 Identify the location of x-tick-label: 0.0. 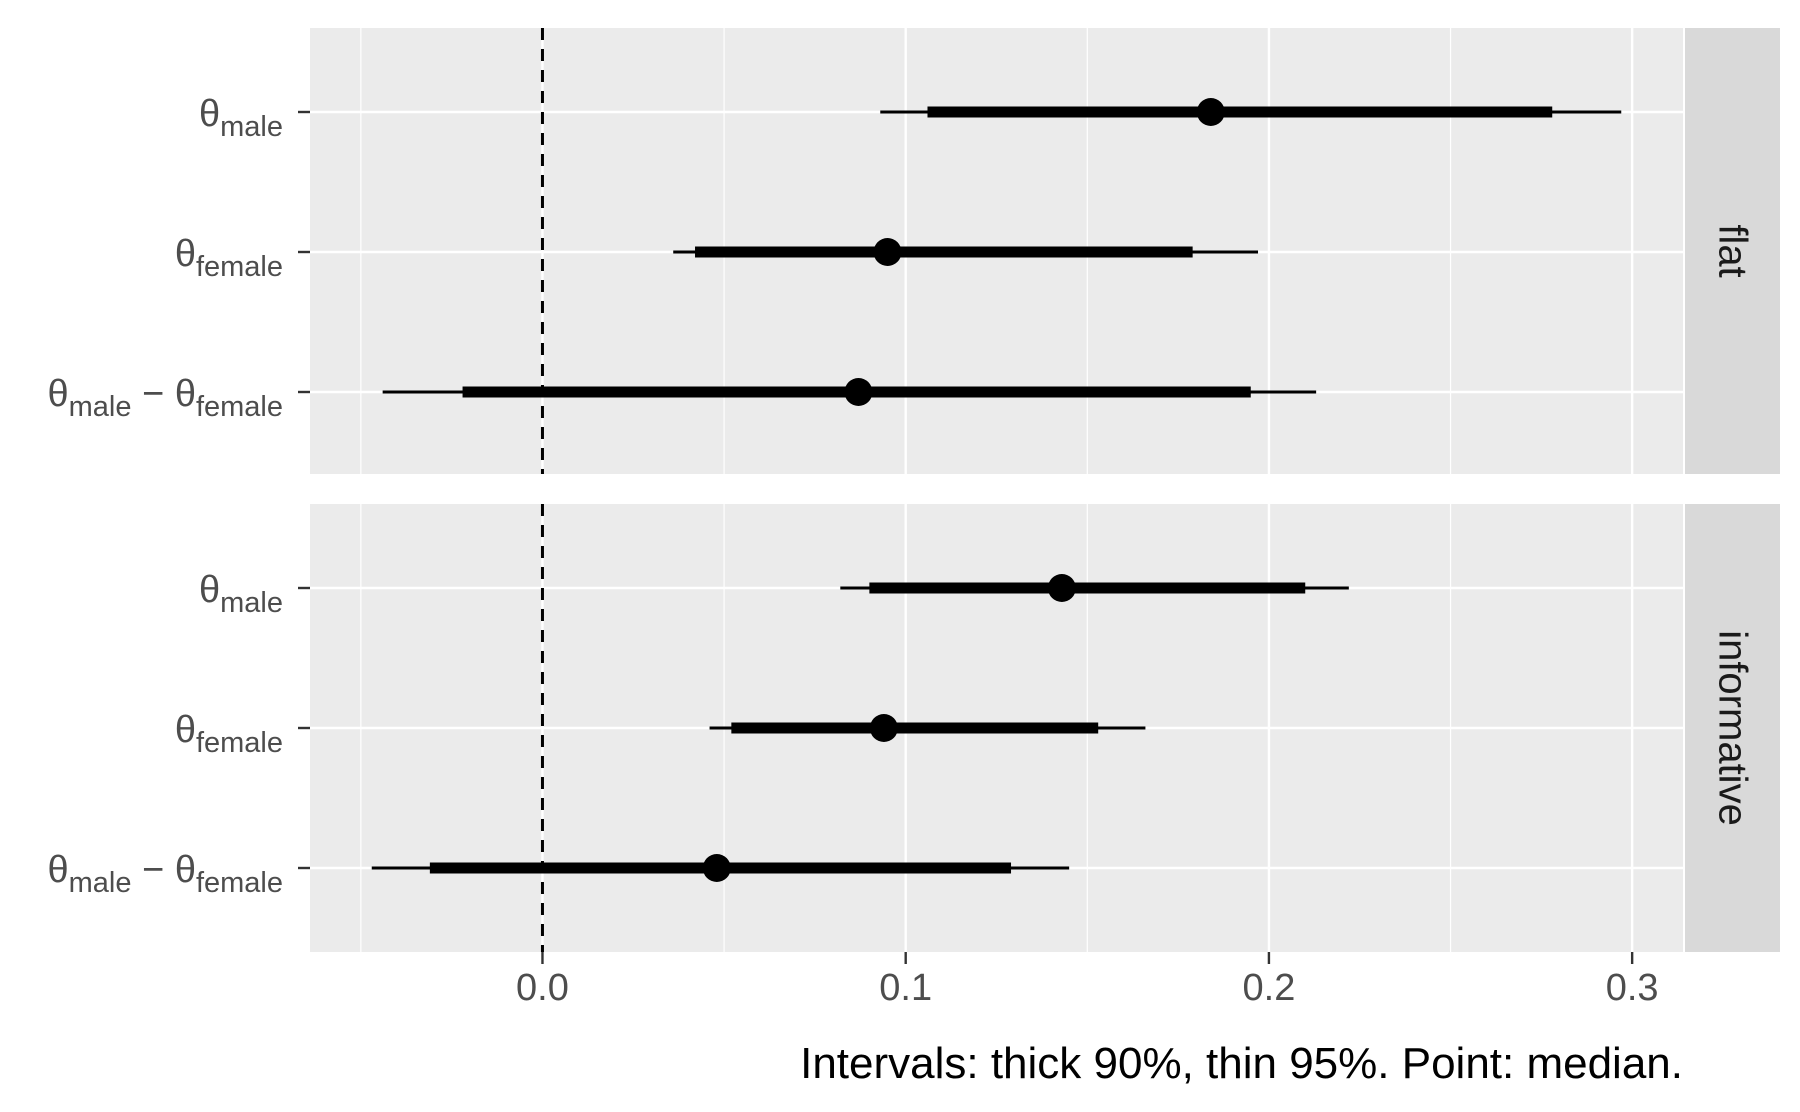
(542, 988).